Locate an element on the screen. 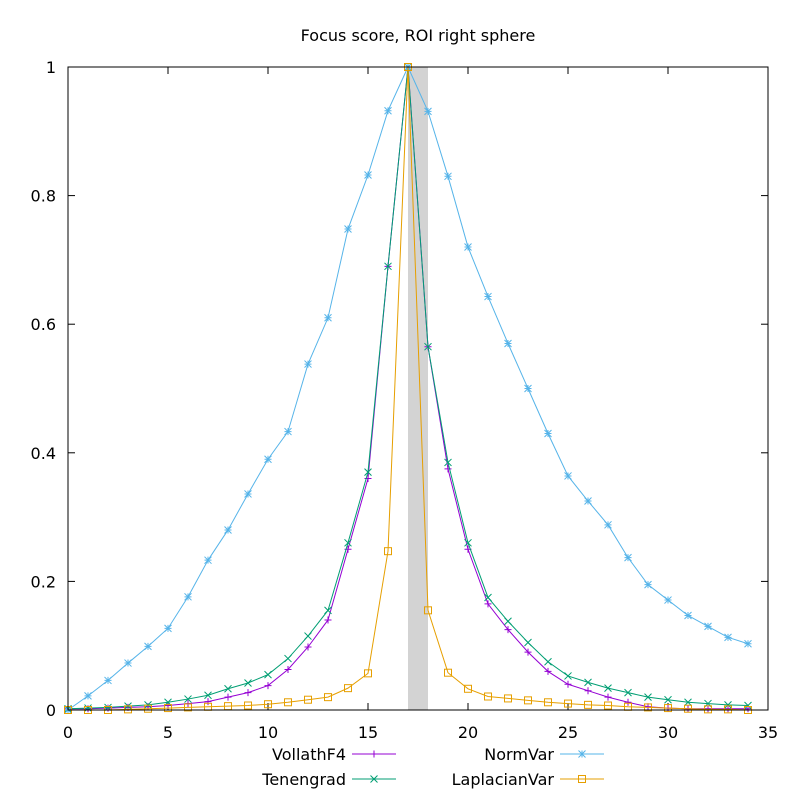 The image size is (800, 800). legend-item: VollathF4 is located at coordinates (334, 754).